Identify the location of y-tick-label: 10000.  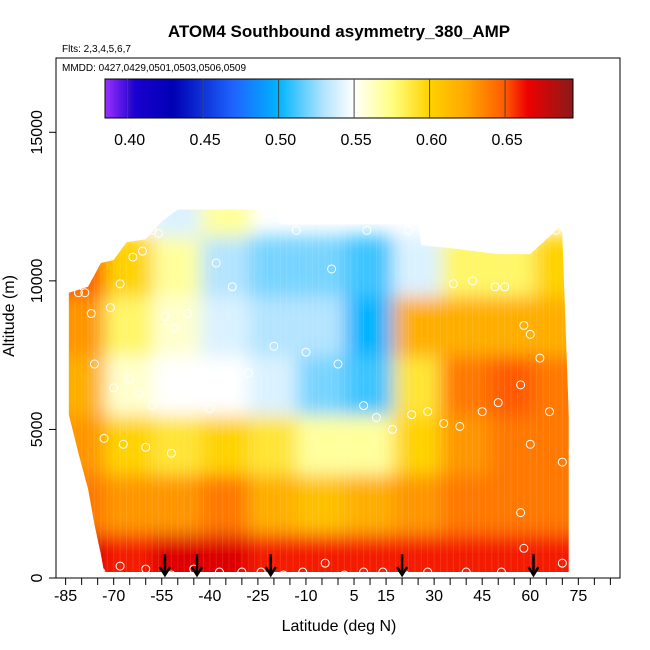
(37, 281).